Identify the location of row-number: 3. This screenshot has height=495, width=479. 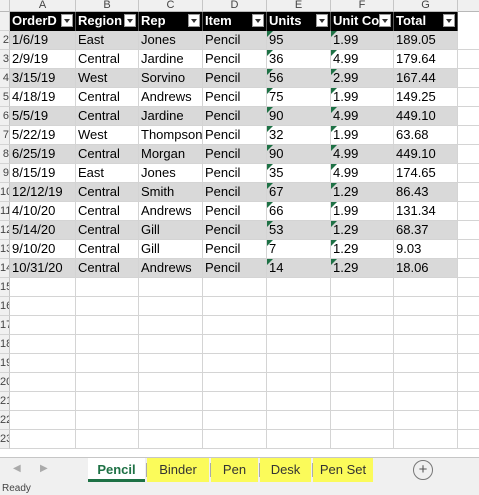
(5, 59).